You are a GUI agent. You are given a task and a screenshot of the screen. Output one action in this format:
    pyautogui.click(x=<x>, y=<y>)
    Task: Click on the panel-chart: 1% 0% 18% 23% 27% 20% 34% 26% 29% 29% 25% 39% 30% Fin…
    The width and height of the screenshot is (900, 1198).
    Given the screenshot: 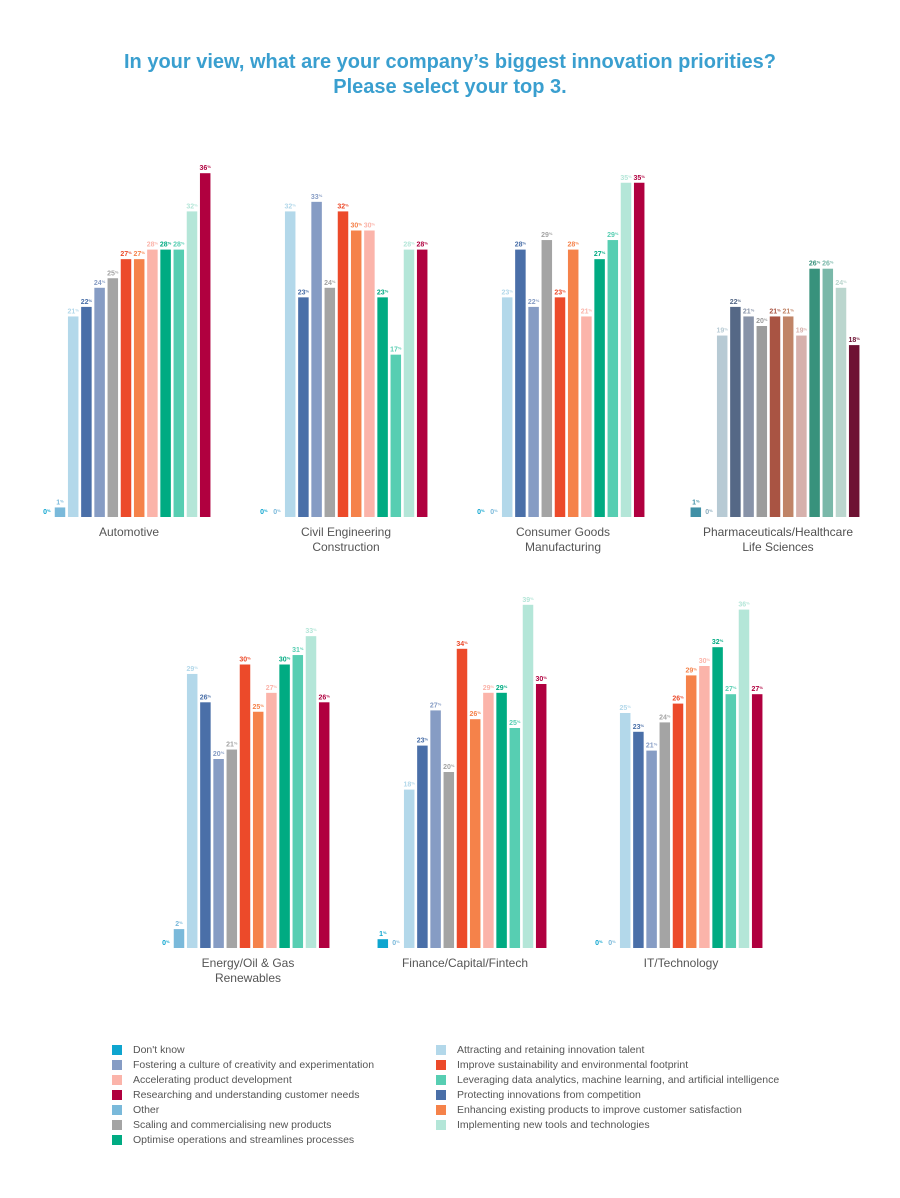 What is the action you would take?
    pyautogui.click(x=462, y=783)
    